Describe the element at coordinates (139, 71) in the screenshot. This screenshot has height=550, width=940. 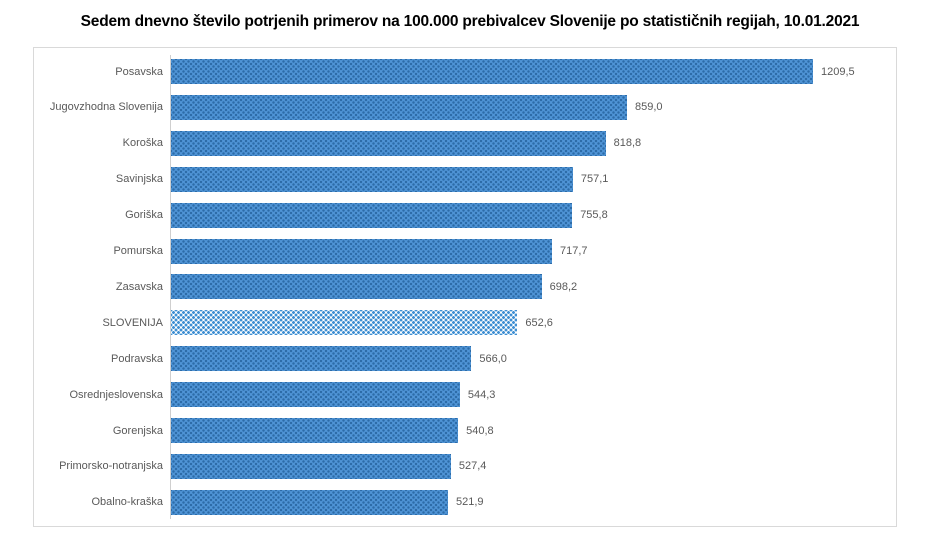
I see `category-label: Posavska` at that location.